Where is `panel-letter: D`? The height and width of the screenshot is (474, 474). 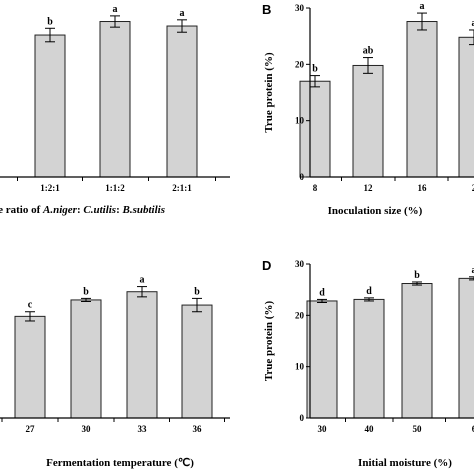
panel-letter: D is located at coordinates (266, 265).